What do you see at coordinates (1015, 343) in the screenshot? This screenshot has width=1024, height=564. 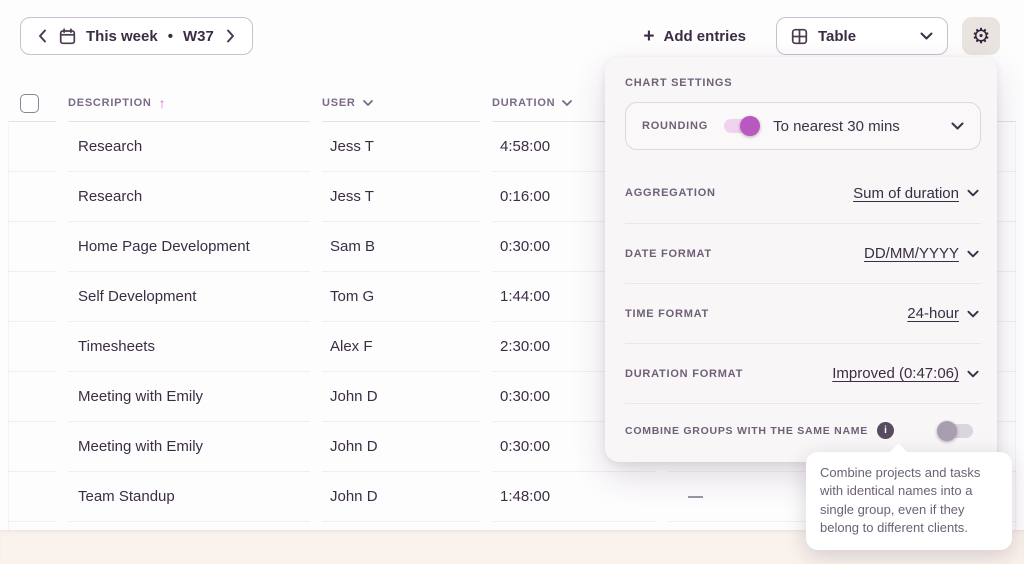 I see `table-right-edge` at bounding box center [1015, 343].